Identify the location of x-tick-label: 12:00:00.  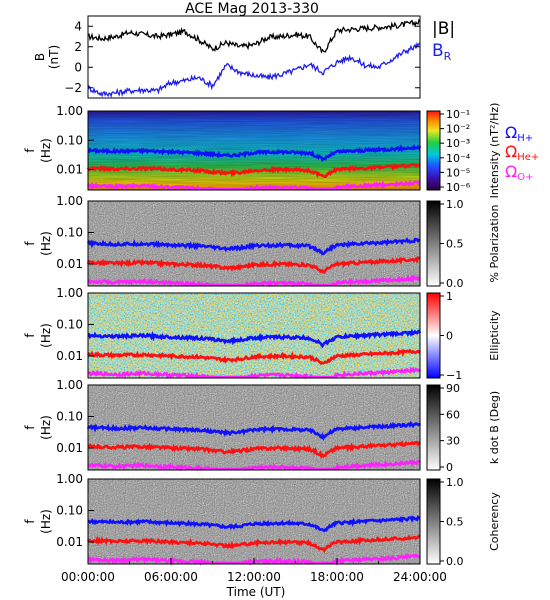
(254, 577).